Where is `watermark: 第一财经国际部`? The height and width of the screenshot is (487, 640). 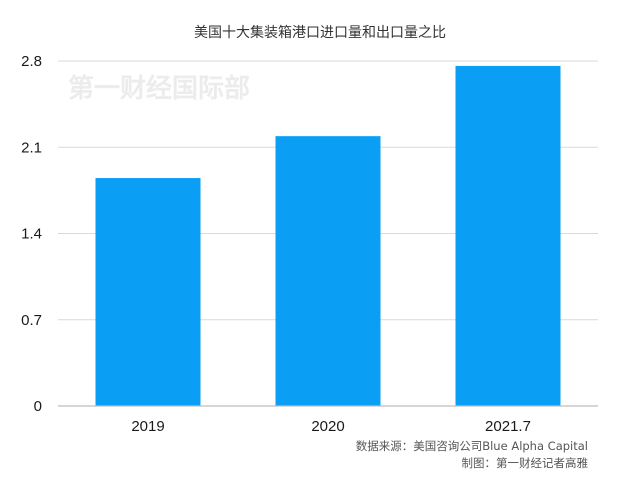 watermark: 第一财经国际部 is located at coordinates (159, 88).